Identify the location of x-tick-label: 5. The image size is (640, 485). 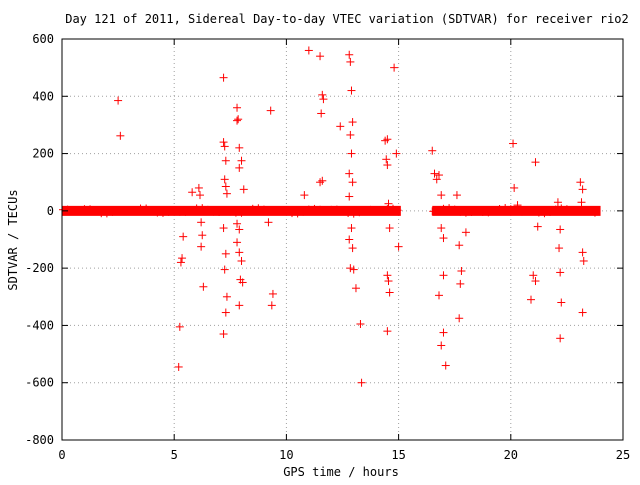
(174, 455).